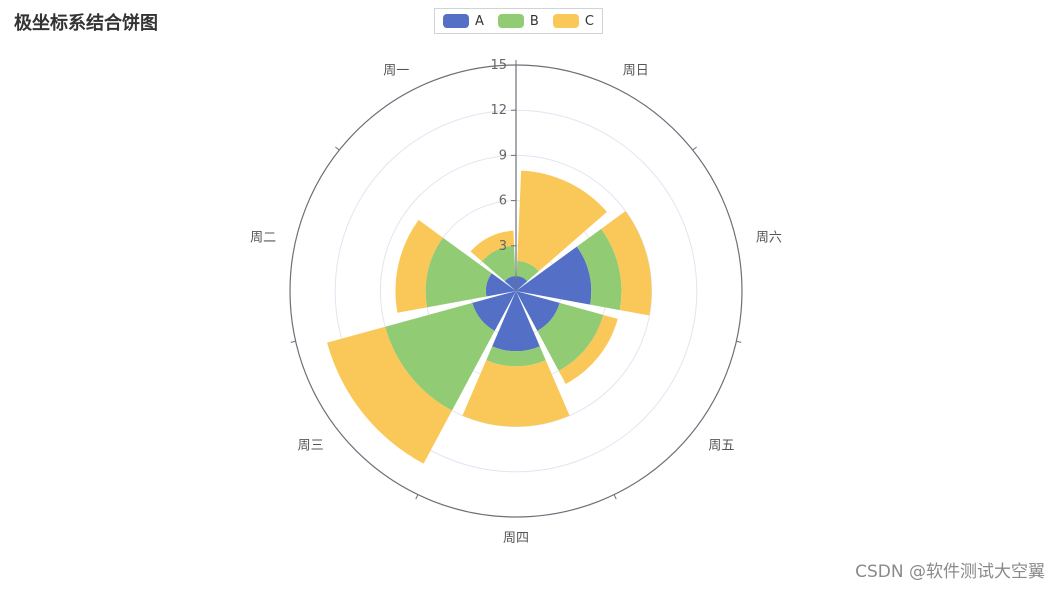  Describe the element at coordinates (479, 21) in the screenshot. I see `legend-label-a: A` at that location.